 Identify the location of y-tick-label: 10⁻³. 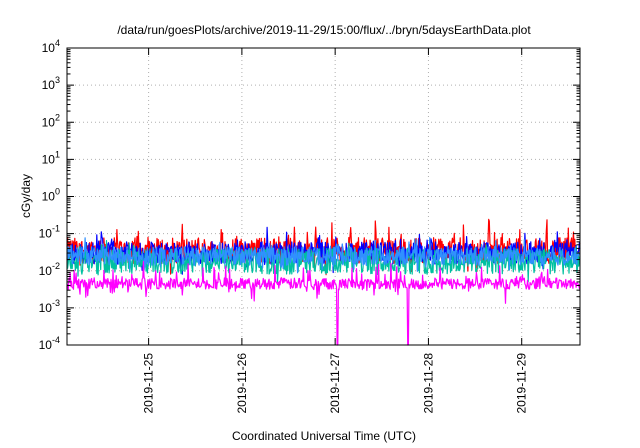
(49, 306).